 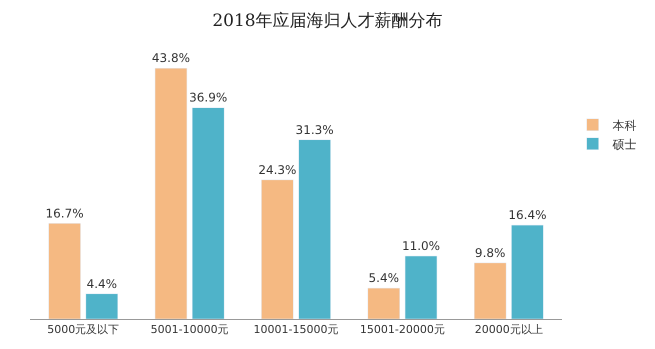 What do you see at coordinates (327, 20) in the screenshot?
I see `chart-title: 2018年应届海归人才薪酬分布` at bounding box center [327, 20].